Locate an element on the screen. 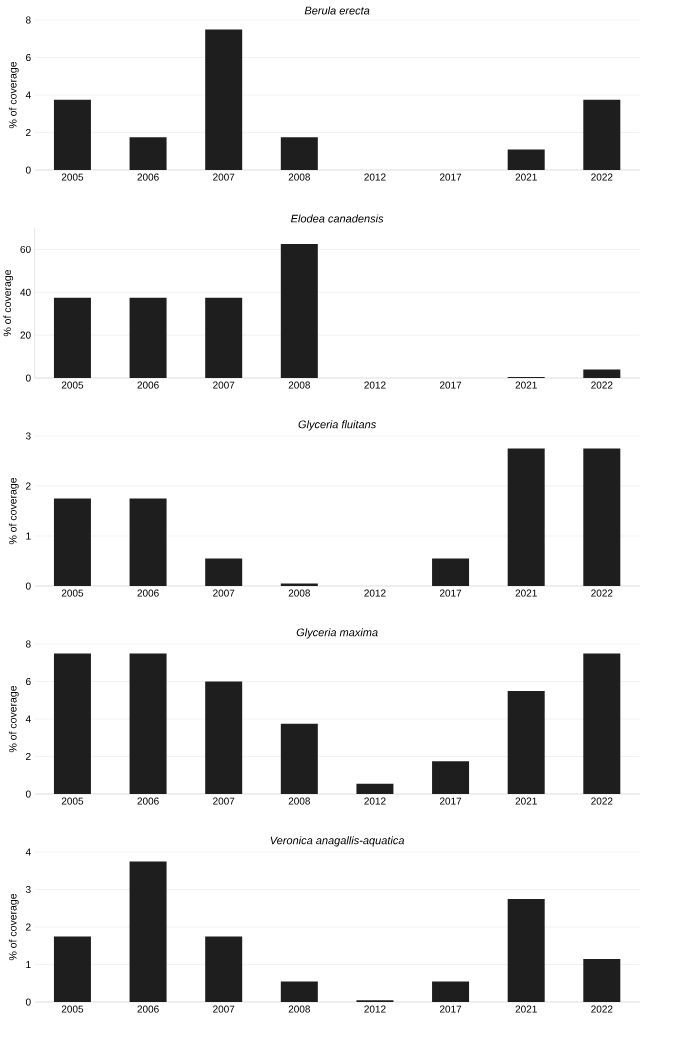 The width and height of the screenshot is (684, 1042). chart-title: Glyceria fluitans is located at coordinates (337, 425).